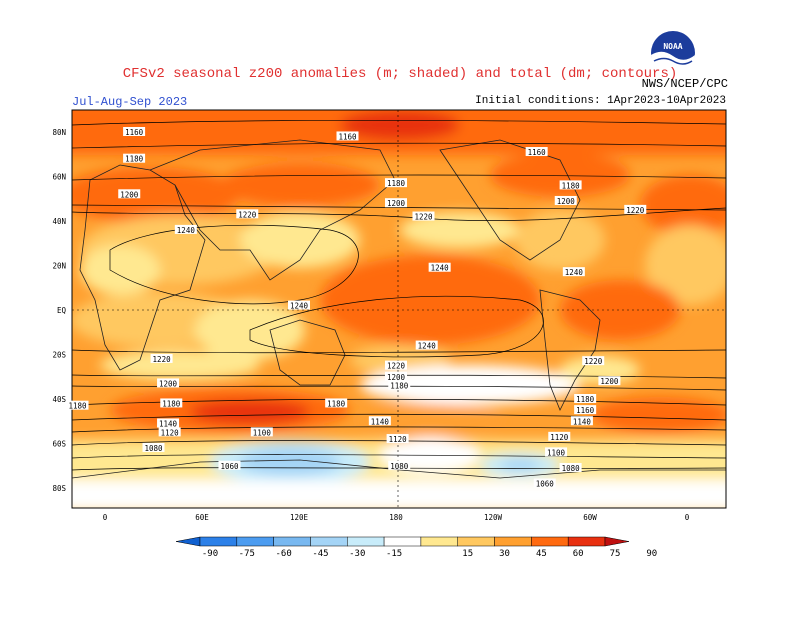  What do you see at coordinates (59, 444) in the screenshot?
I see `latitude-label: 60S` at bounding box center [59, 444].